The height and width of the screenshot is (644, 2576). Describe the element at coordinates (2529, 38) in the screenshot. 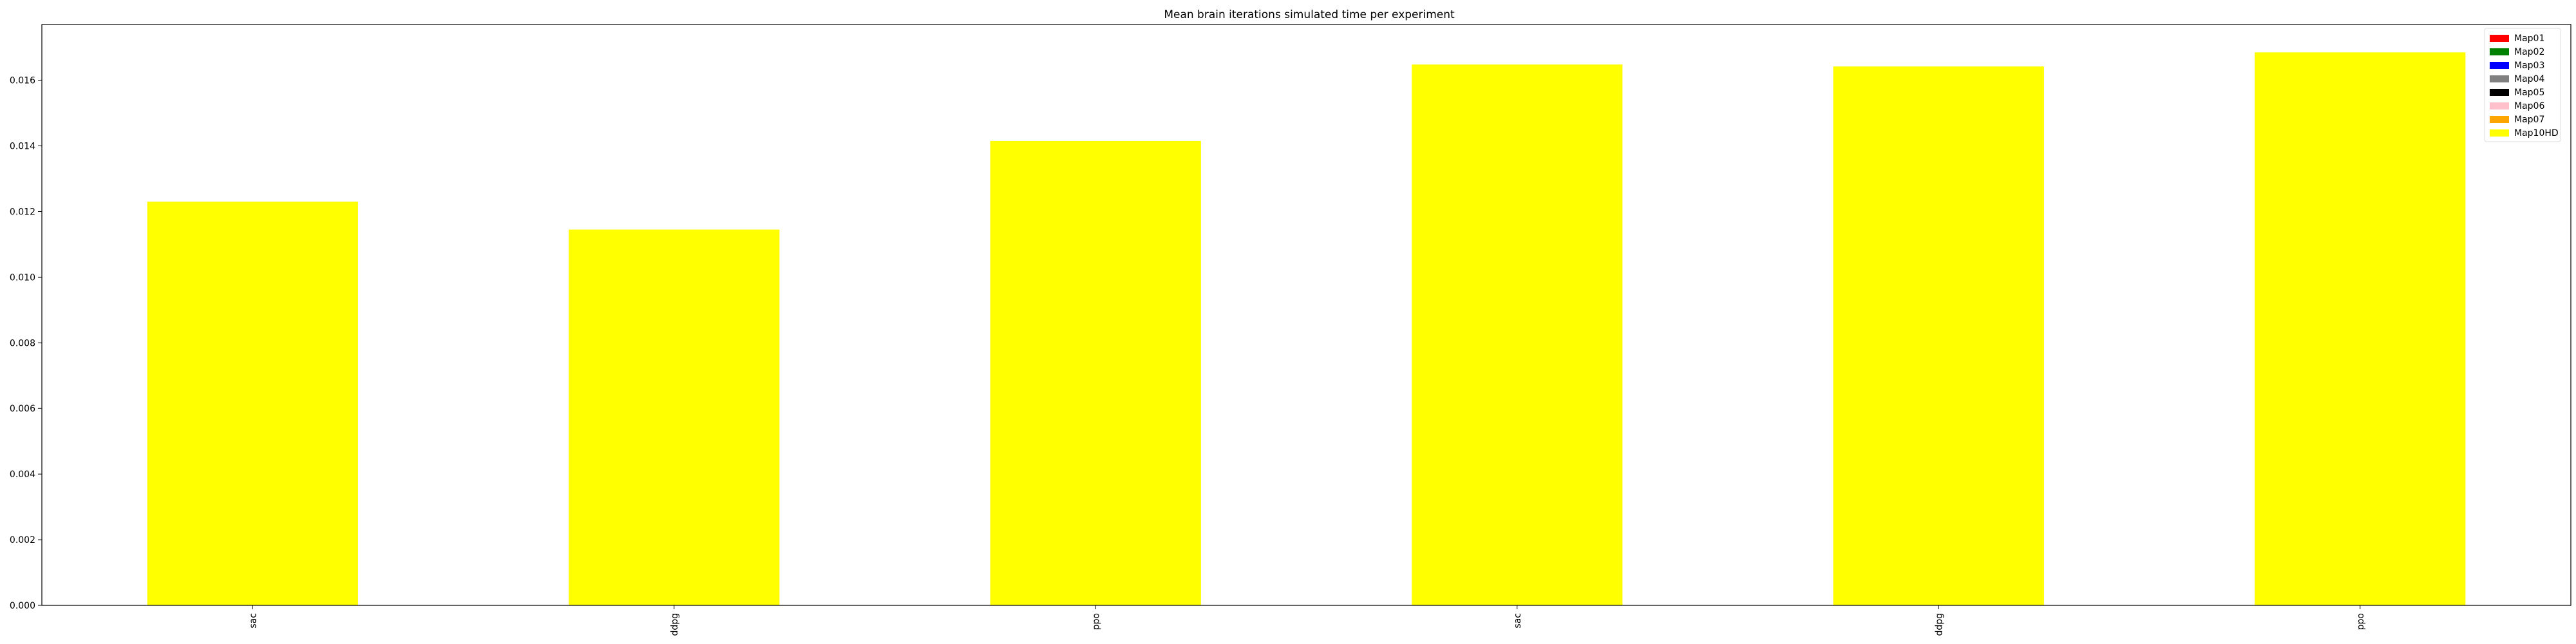

I see `legend-label: Map01` at that location.